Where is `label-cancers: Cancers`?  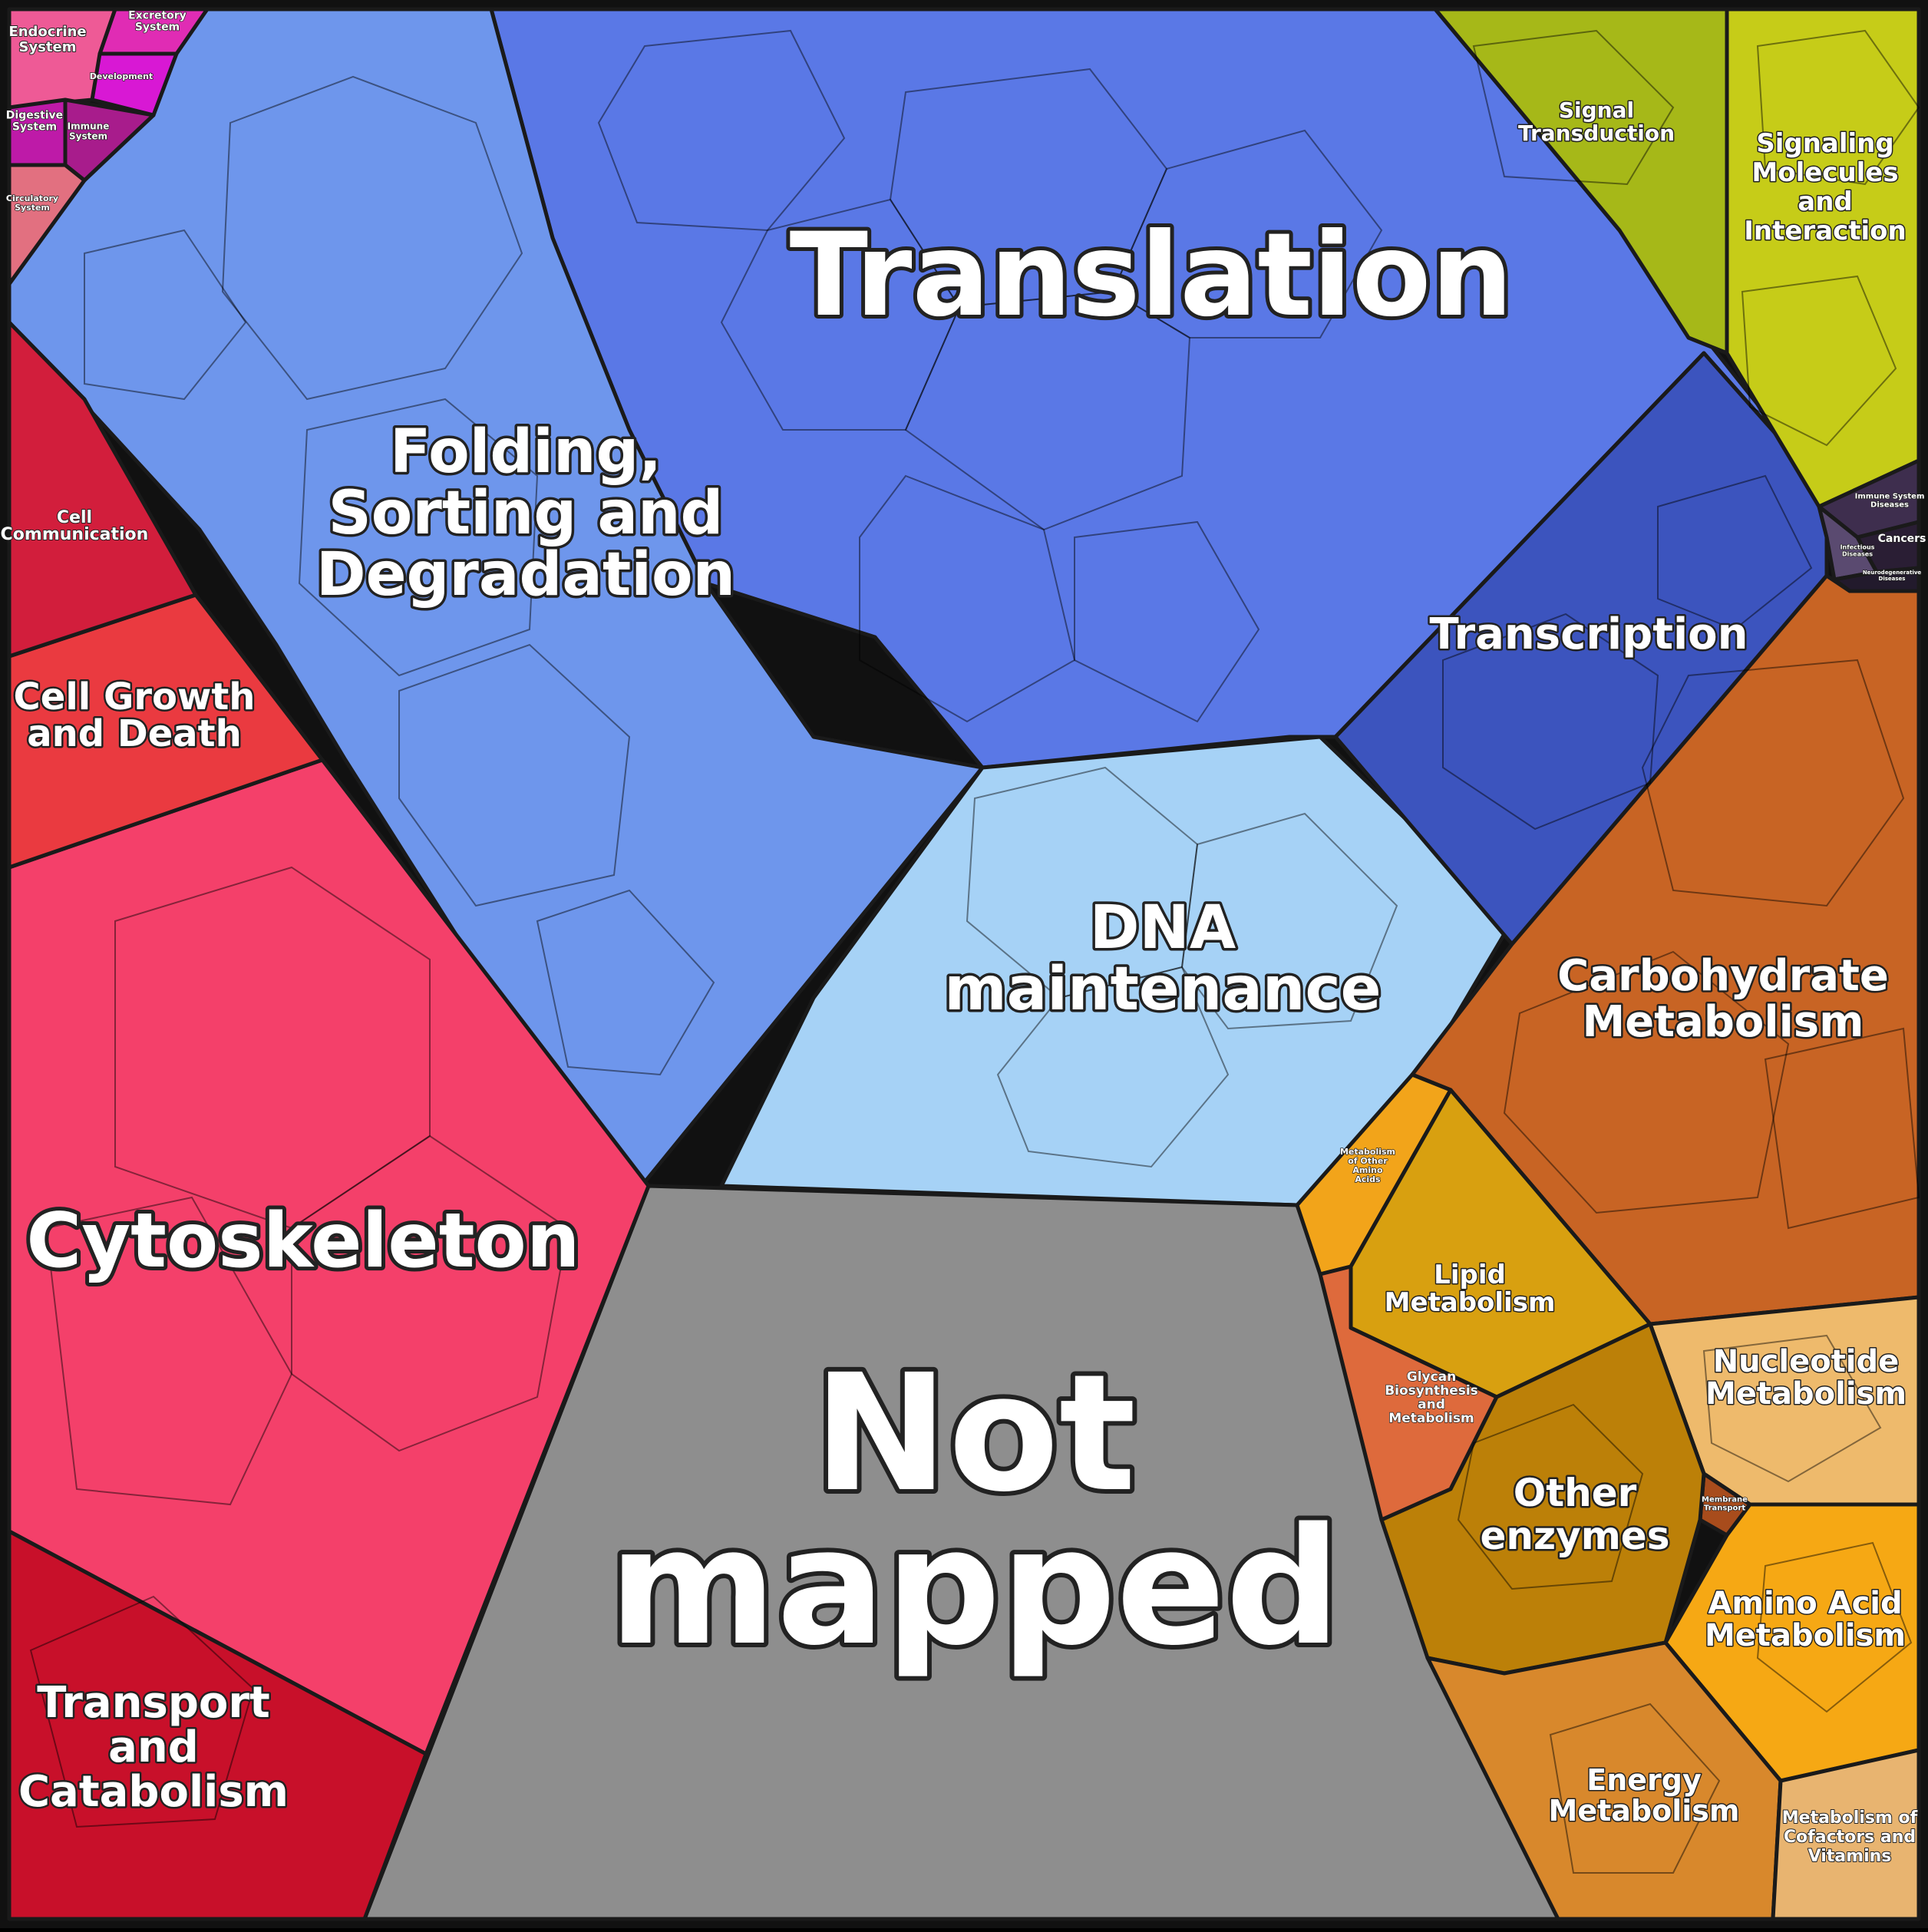 label-cancers: Cancers is located at coordinates (1902, 539).